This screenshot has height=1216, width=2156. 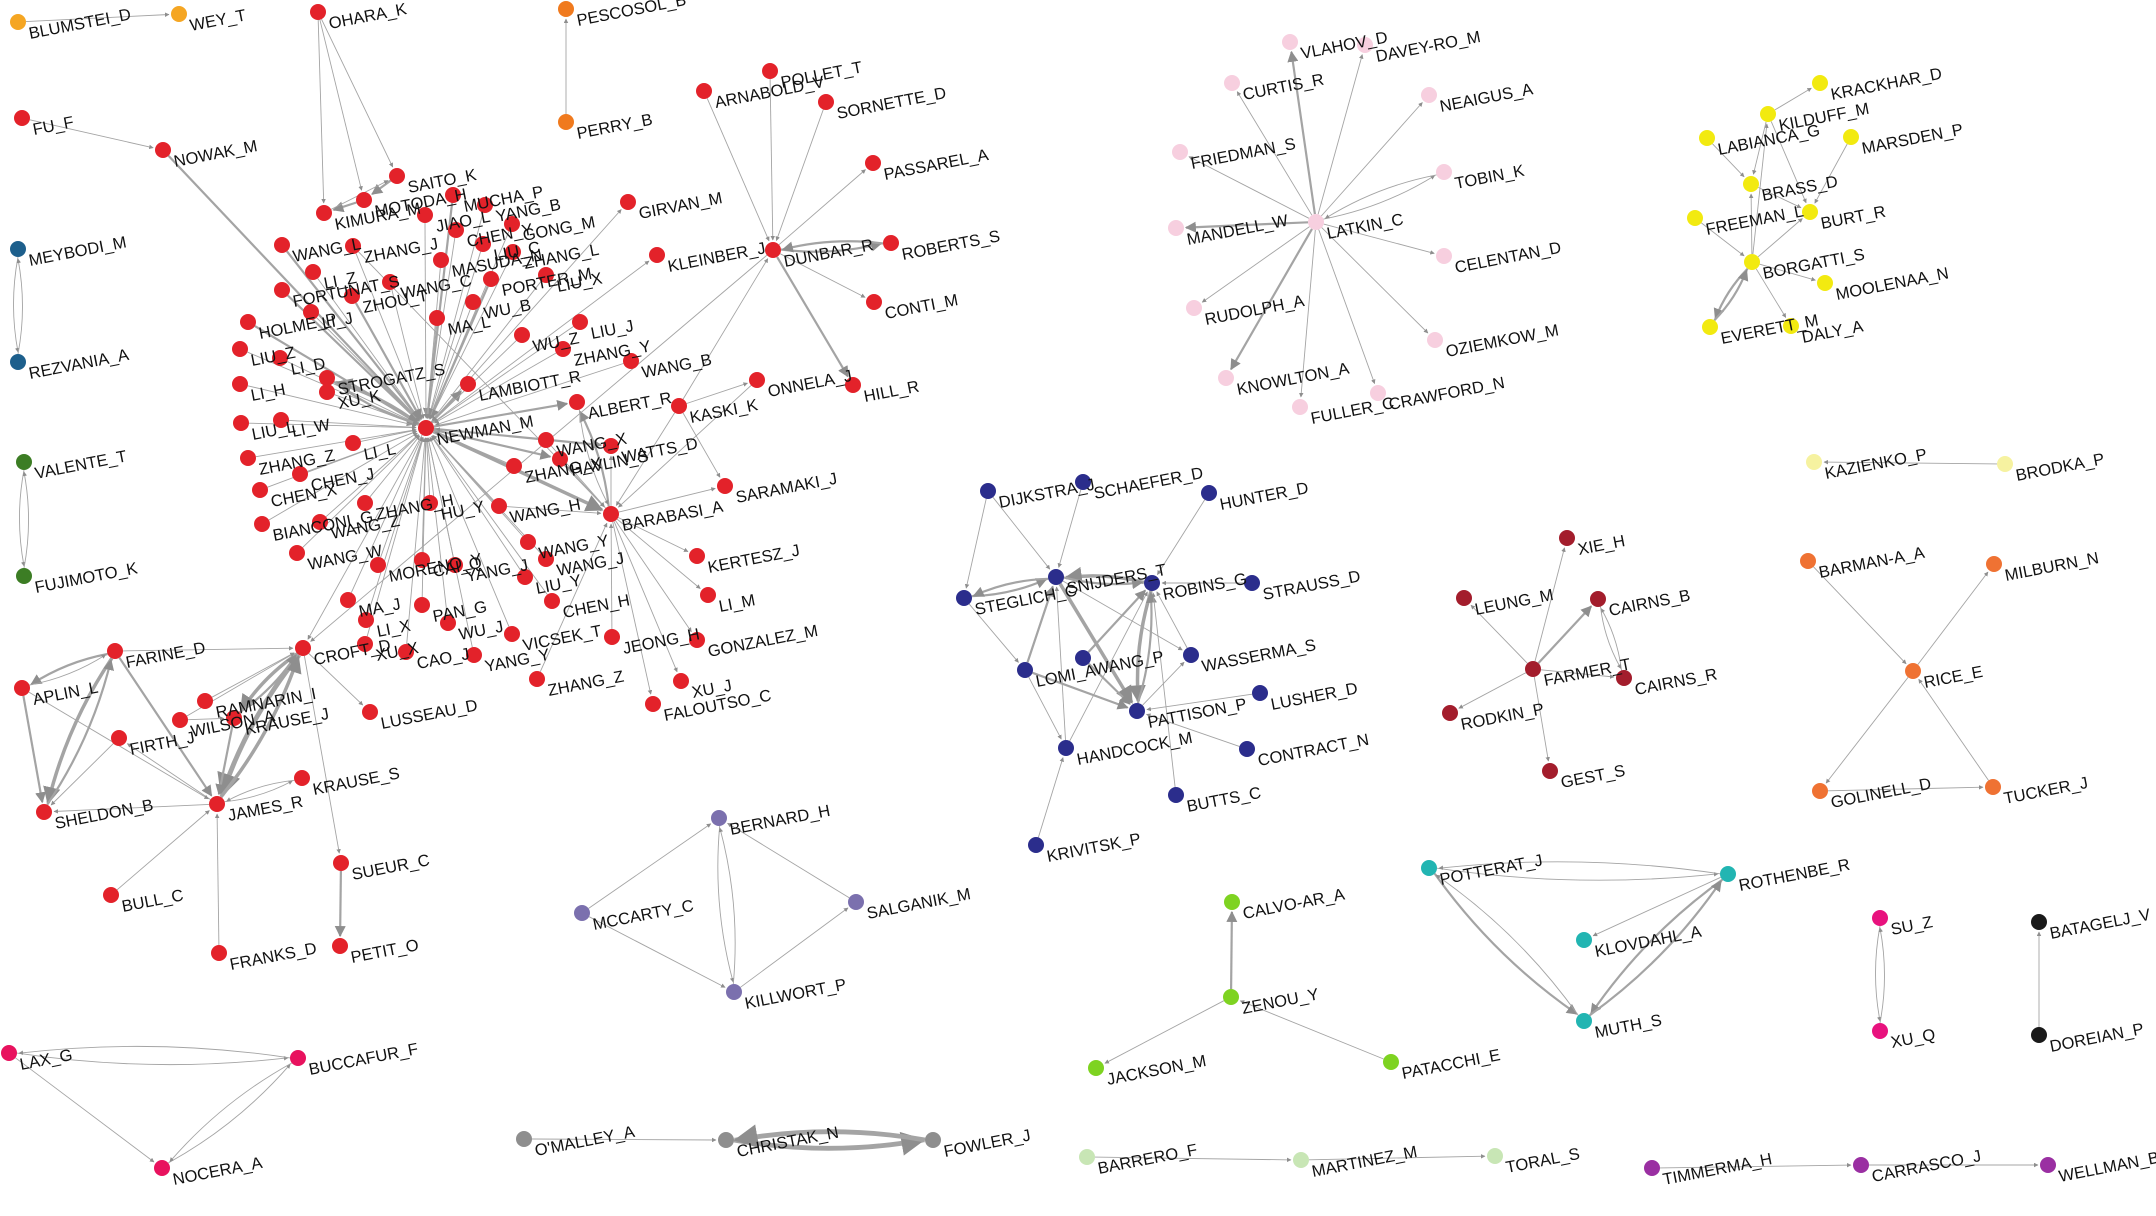 I want to click on node-PAN_G, so click(x=422, y=605).